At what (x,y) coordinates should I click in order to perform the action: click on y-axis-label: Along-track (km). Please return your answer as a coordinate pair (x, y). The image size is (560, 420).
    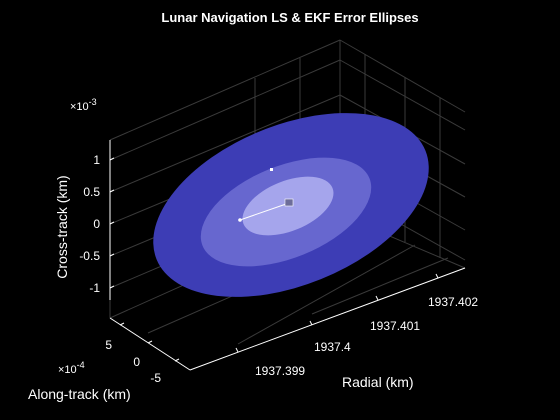
    Looking at the image, I should click on (79, 394).